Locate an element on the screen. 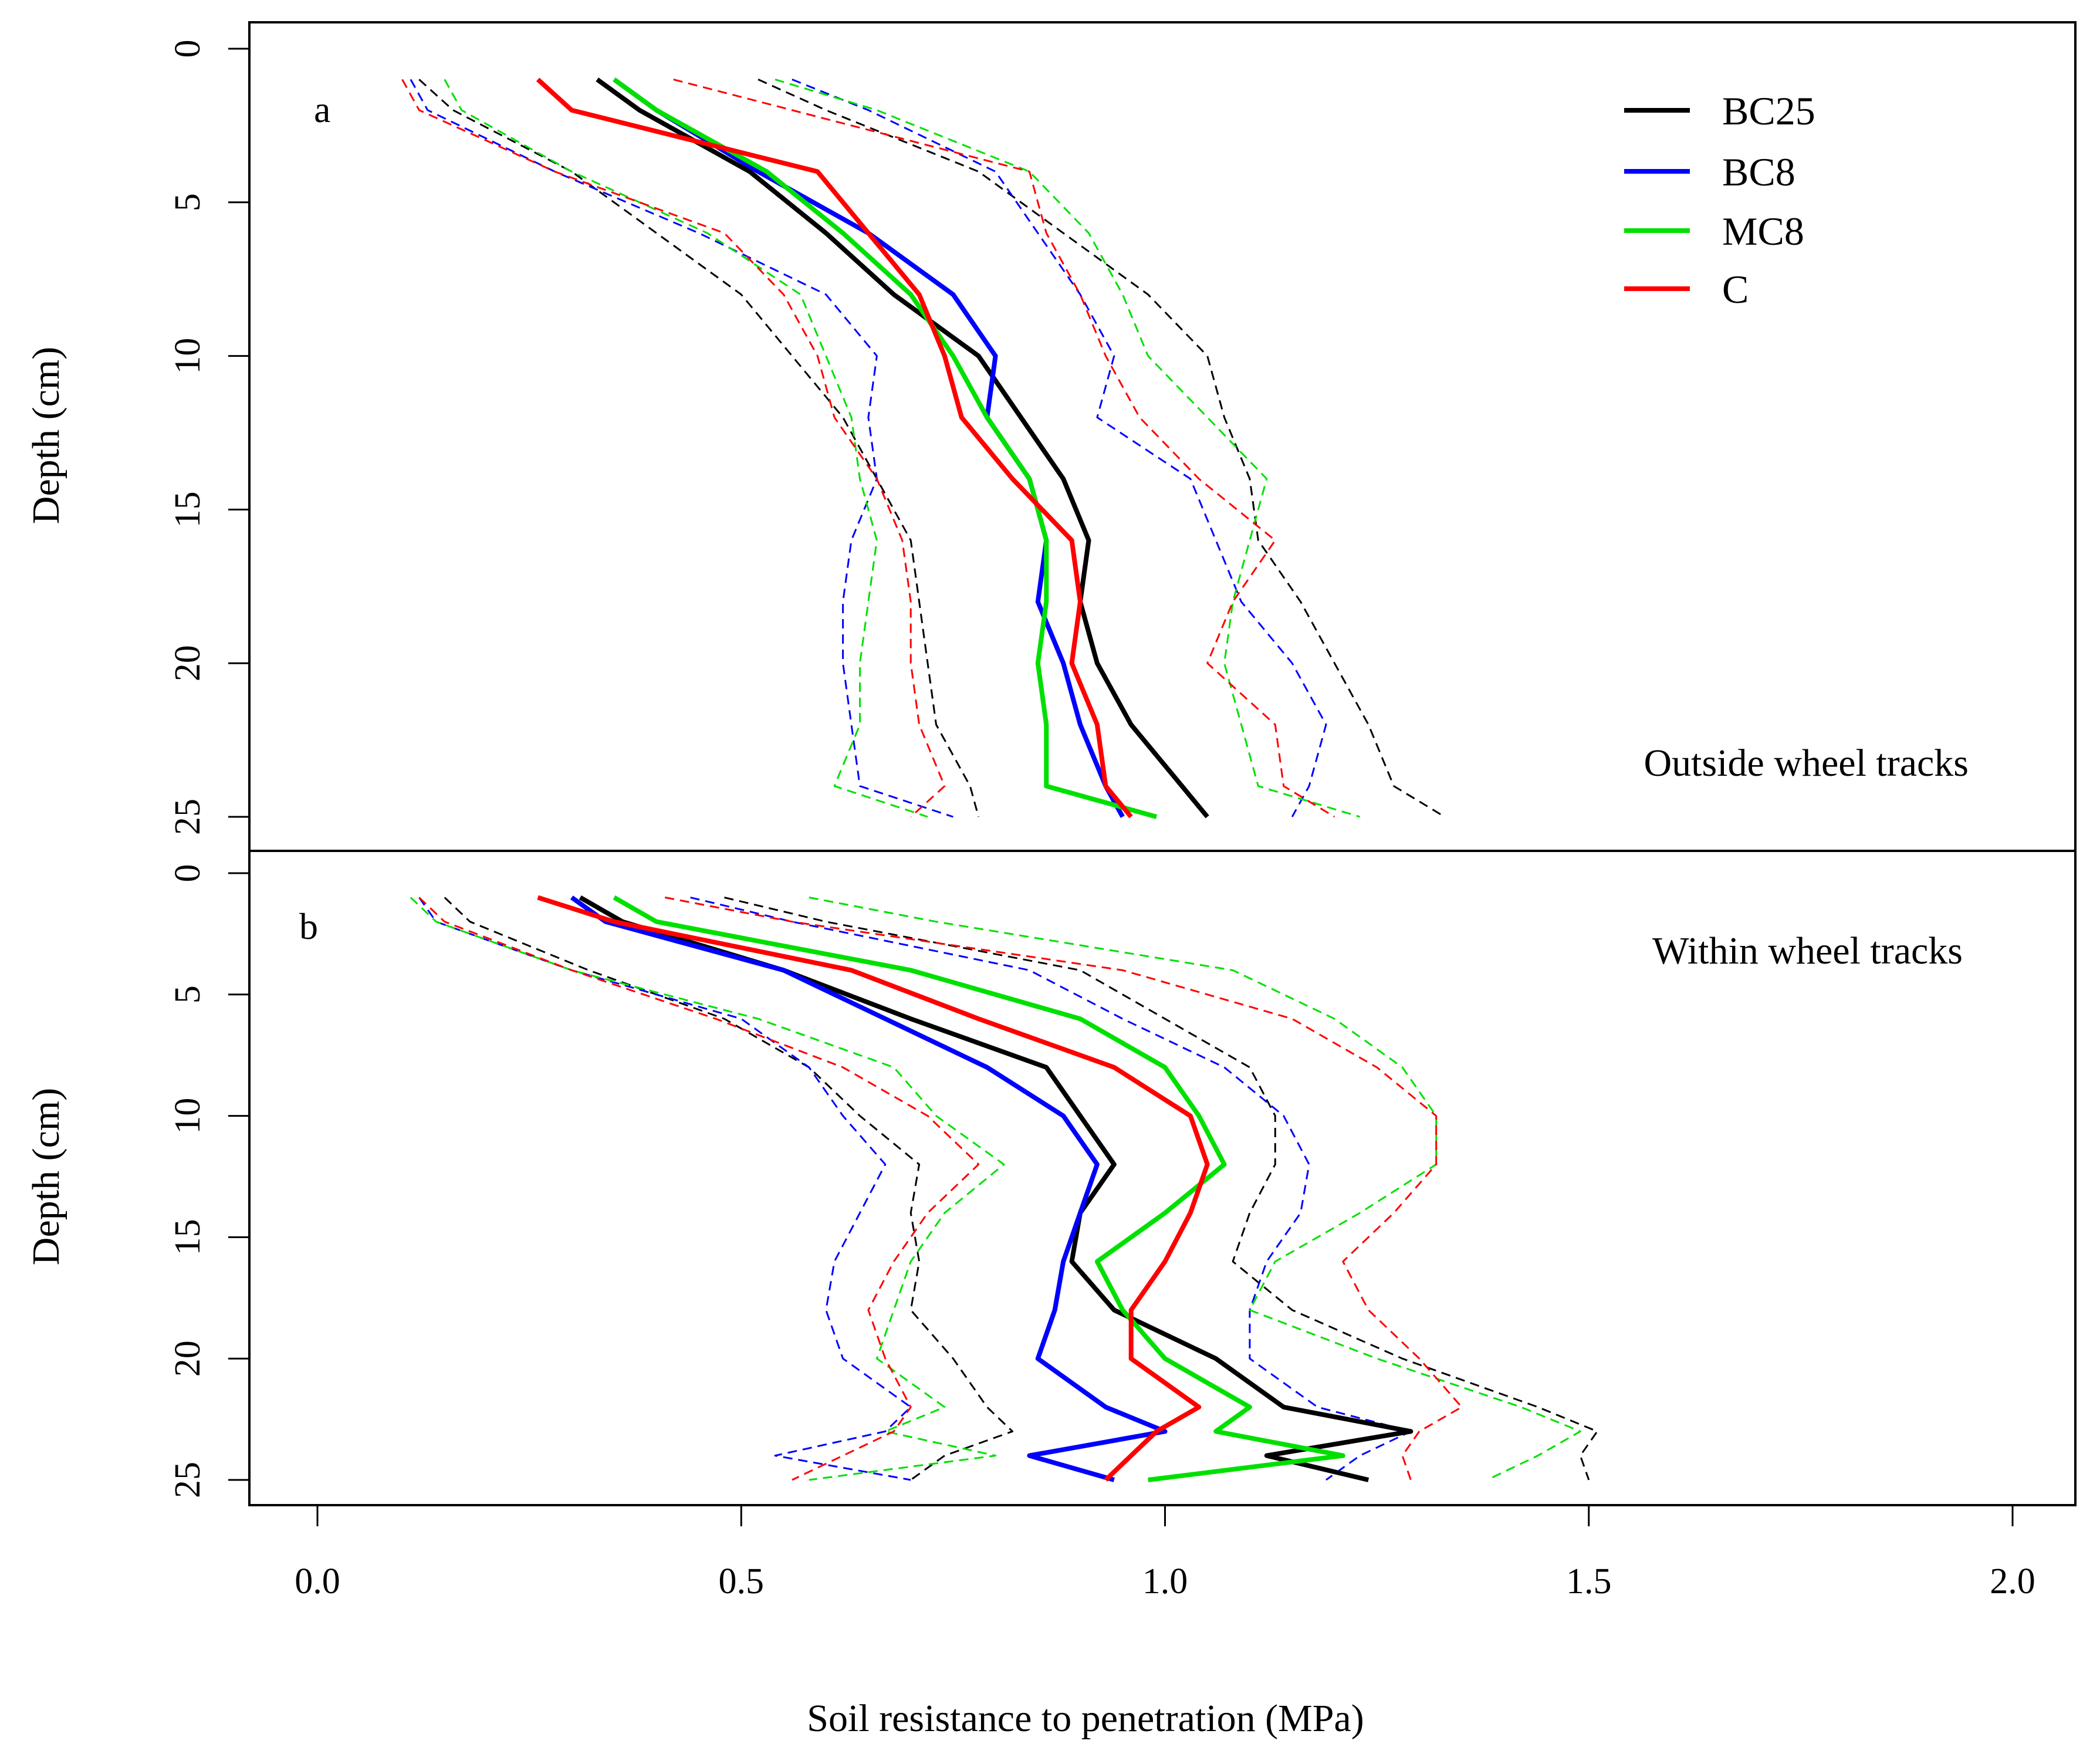 Image resolution: width=2100 pixels, height=1761 pixels. x-tick-label: 0.5 is located at coordinates (742, 1581).